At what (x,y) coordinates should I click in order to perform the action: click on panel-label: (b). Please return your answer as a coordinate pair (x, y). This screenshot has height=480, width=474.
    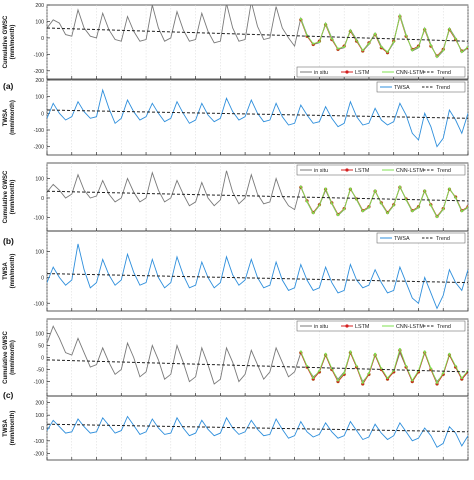
    Looking at the image, I should click on (8, 241).